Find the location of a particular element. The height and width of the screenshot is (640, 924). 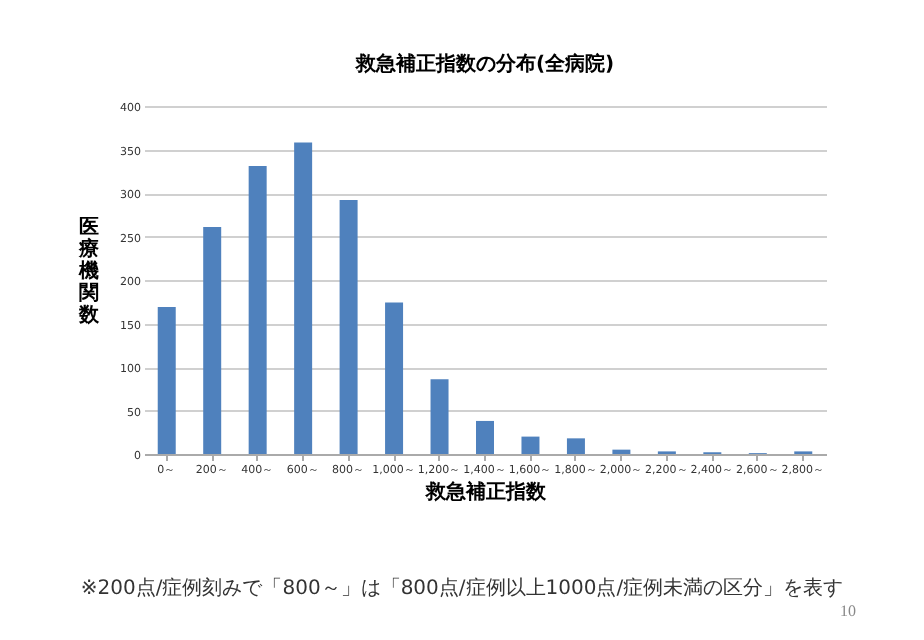

y-axis-title: 医療機関数 is located at coordinates (89, 271).